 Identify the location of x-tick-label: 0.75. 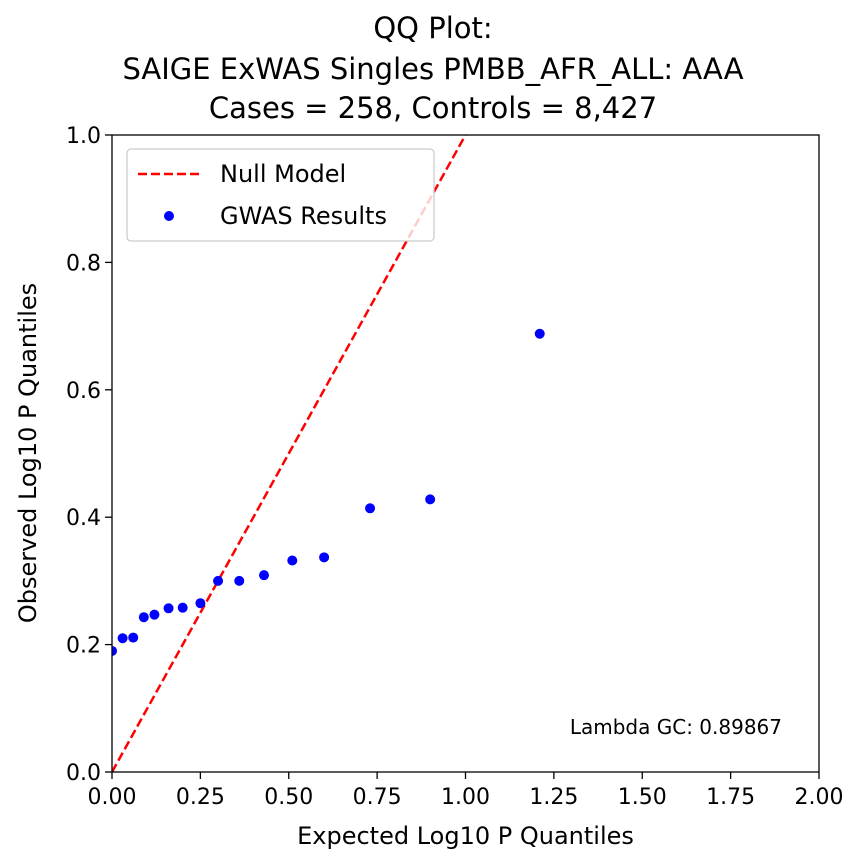
(377, 797).